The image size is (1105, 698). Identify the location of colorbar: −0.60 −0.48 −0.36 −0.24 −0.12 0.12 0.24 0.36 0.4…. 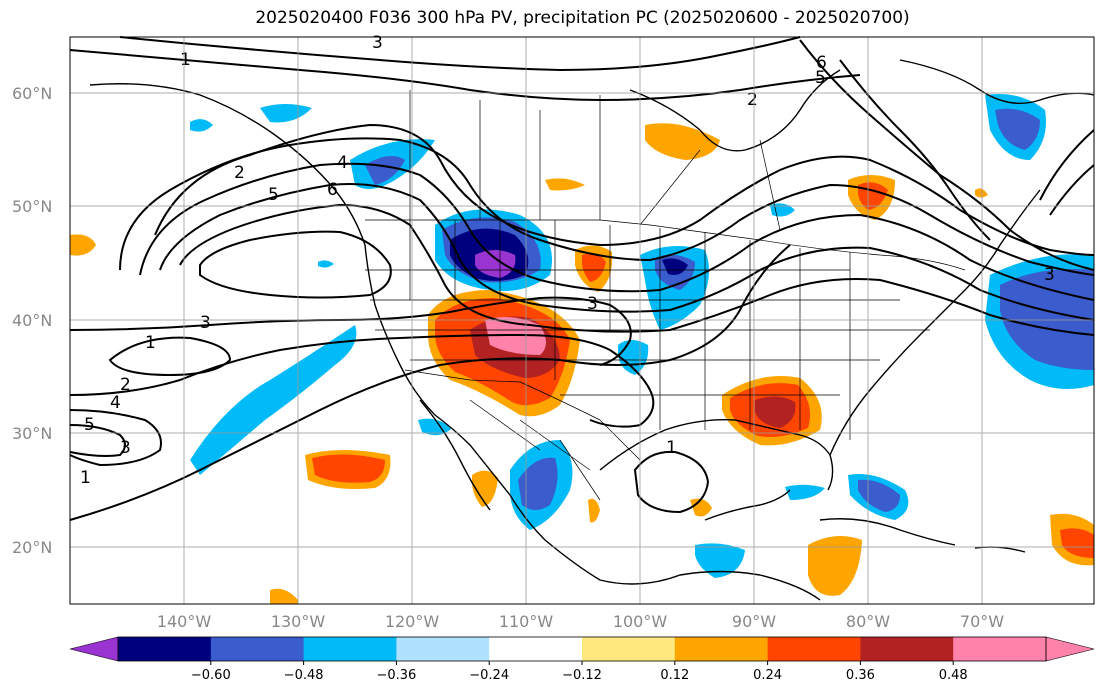
(582, 659).